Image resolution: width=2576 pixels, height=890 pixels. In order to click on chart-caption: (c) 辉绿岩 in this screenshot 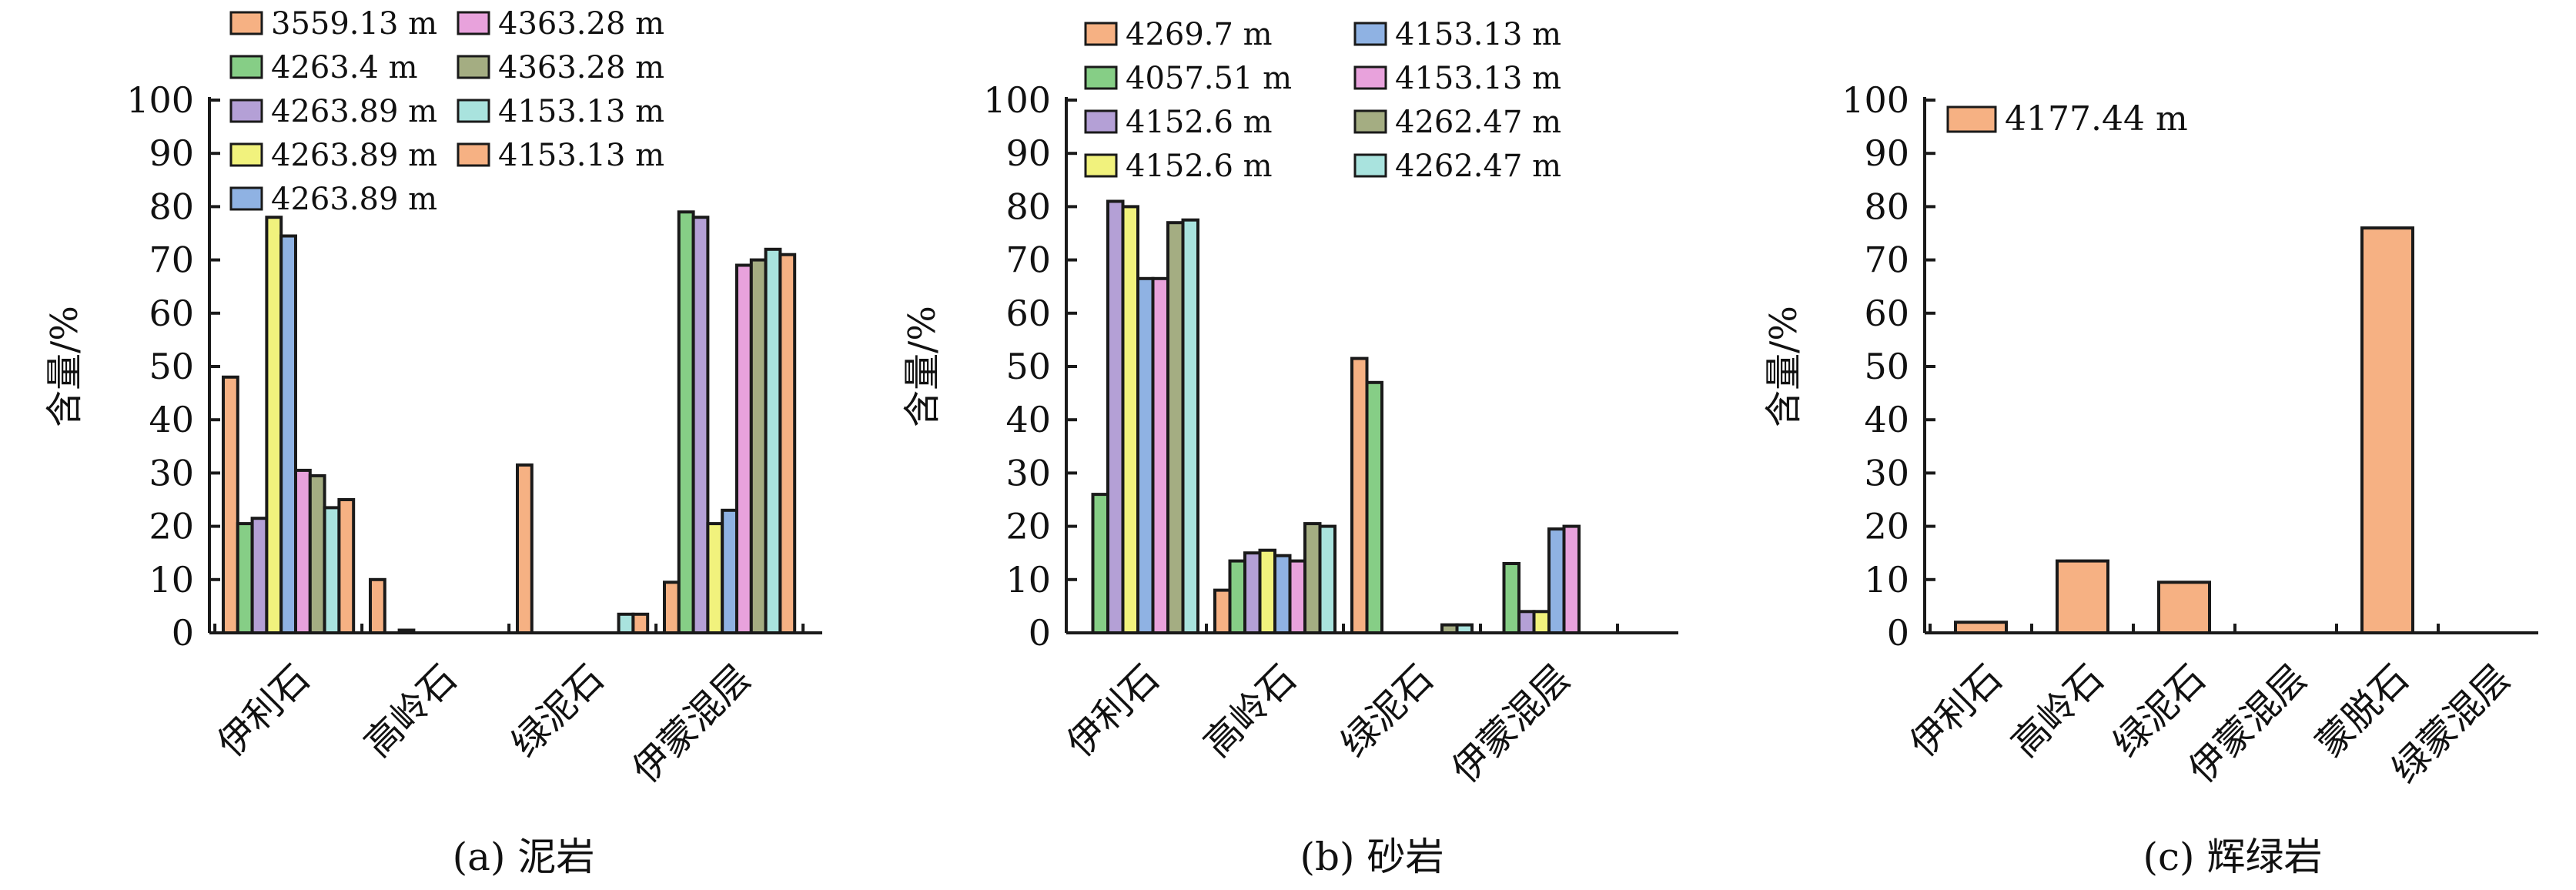, I will do `click(2233, 857)`.